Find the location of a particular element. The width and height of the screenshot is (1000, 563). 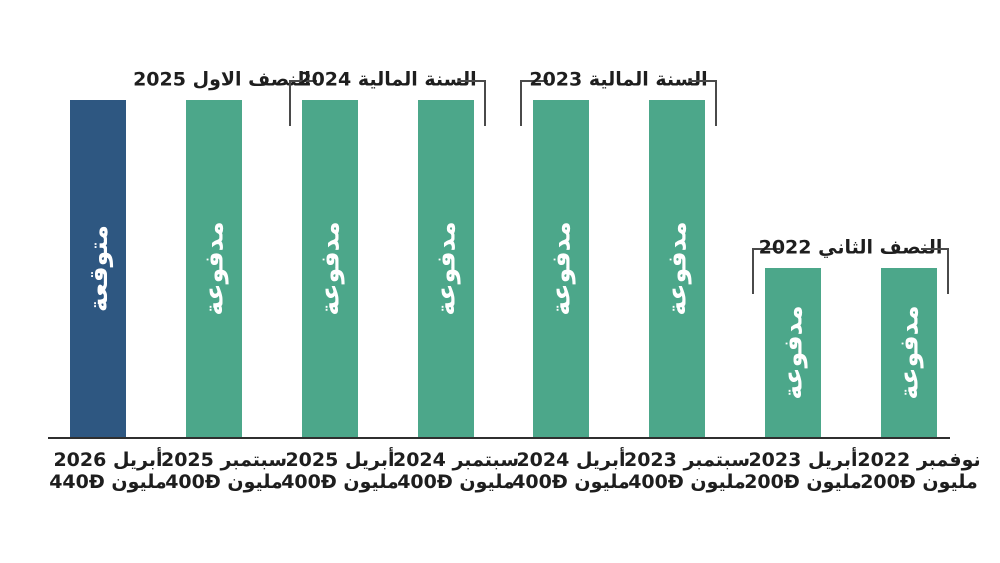

bar-axis-label: أبريل 2023 200Ð مليون is located at coordinates (803, 471).